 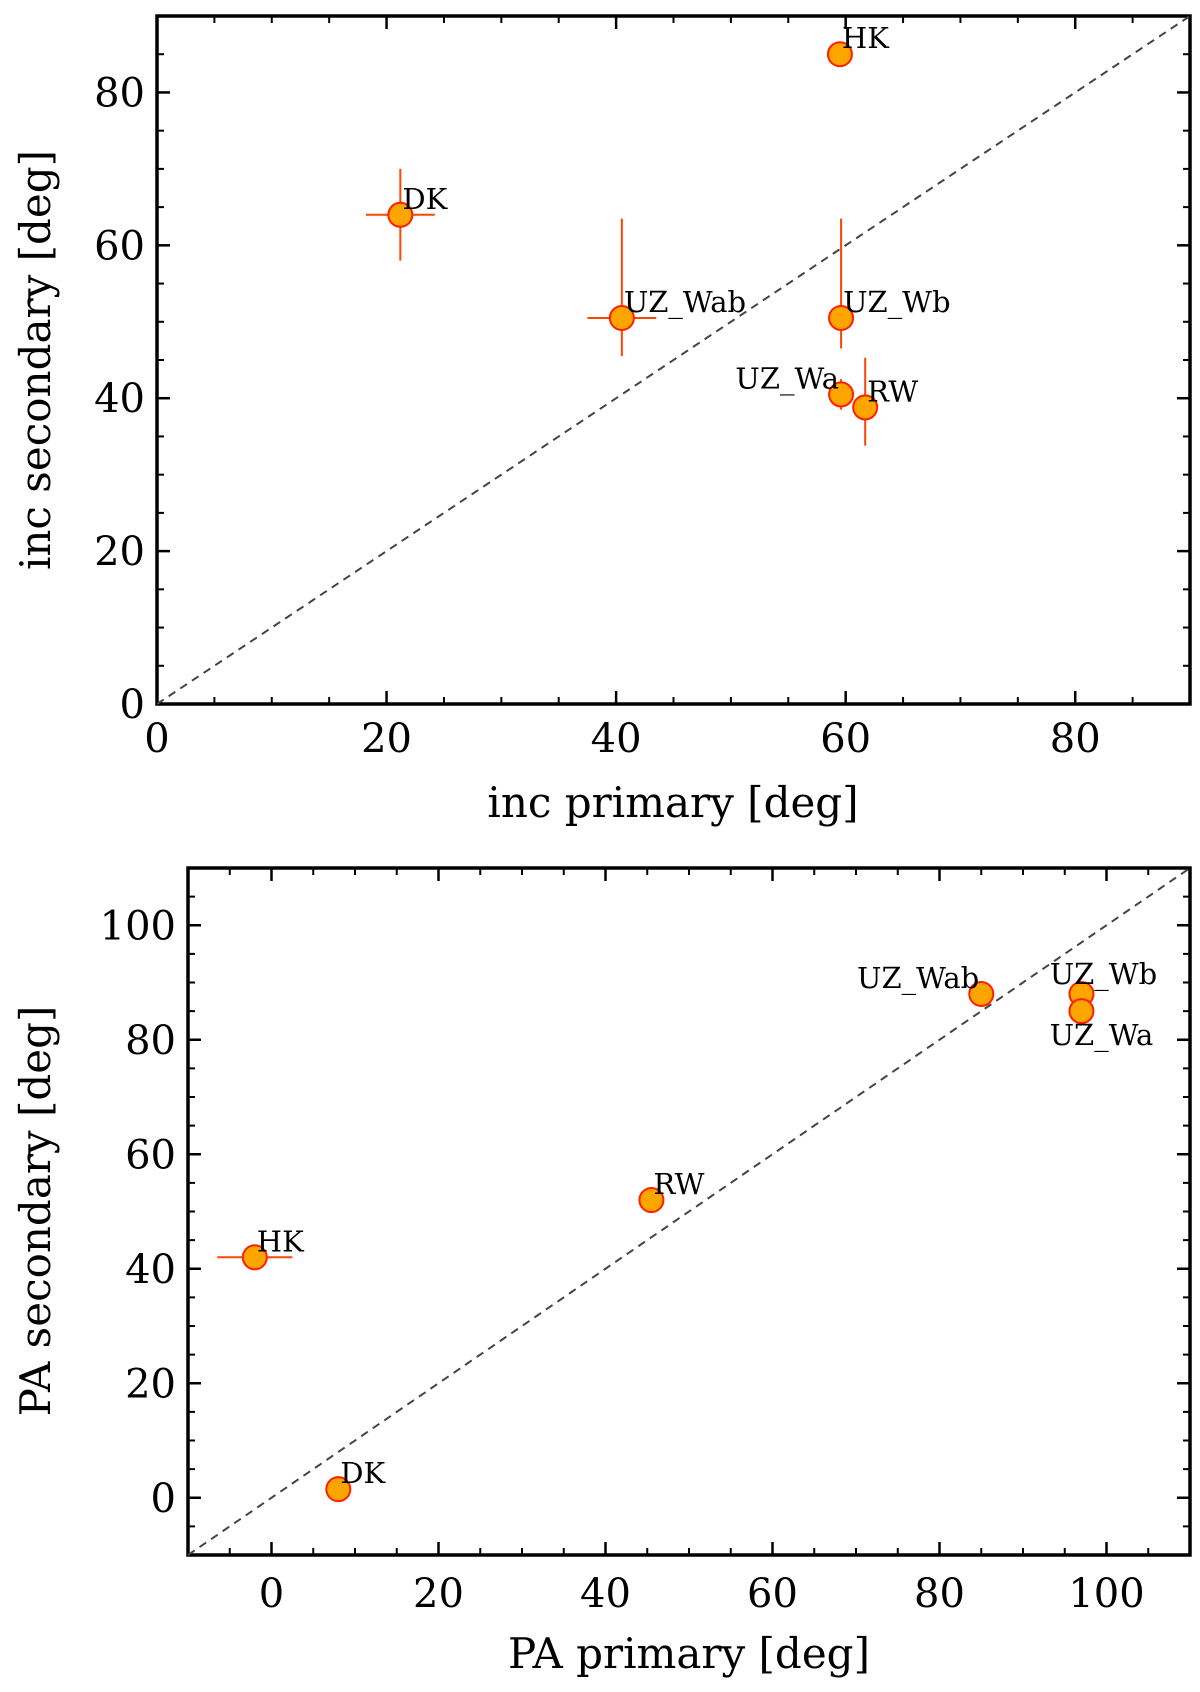 I want to click on inc-label-rw: RW, so click(x=892, y=391).